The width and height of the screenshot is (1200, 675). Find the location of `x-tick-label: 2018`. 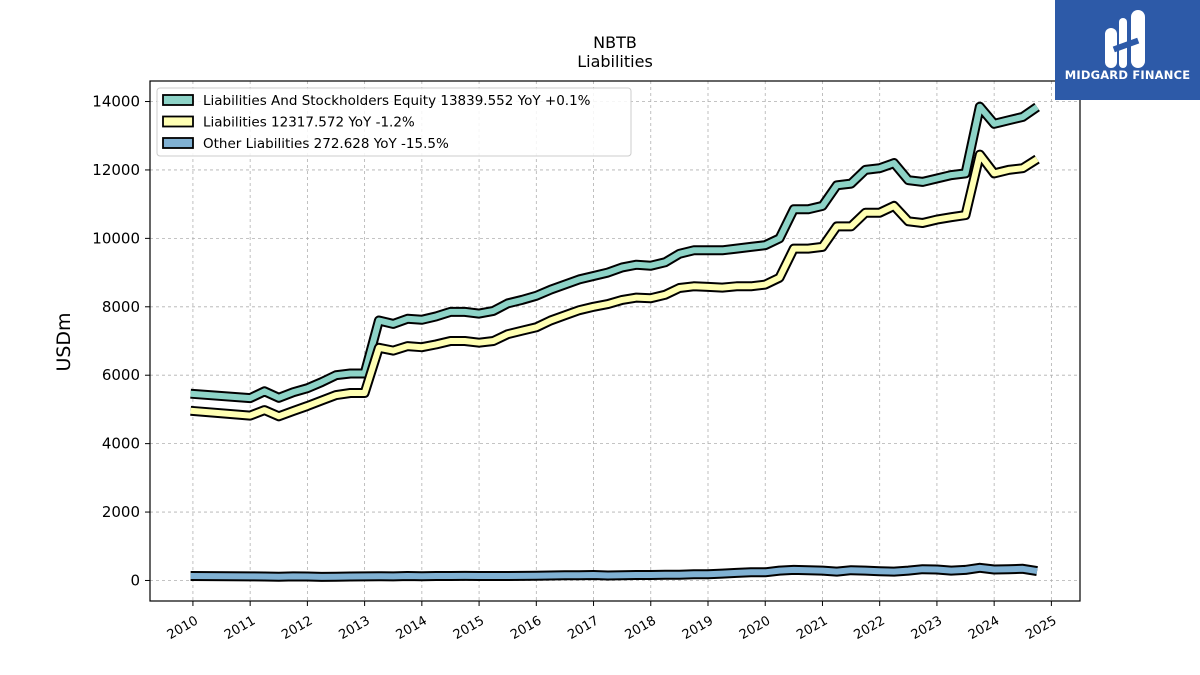

x-tick-label: 2018 is located at coordinates (641, 628).